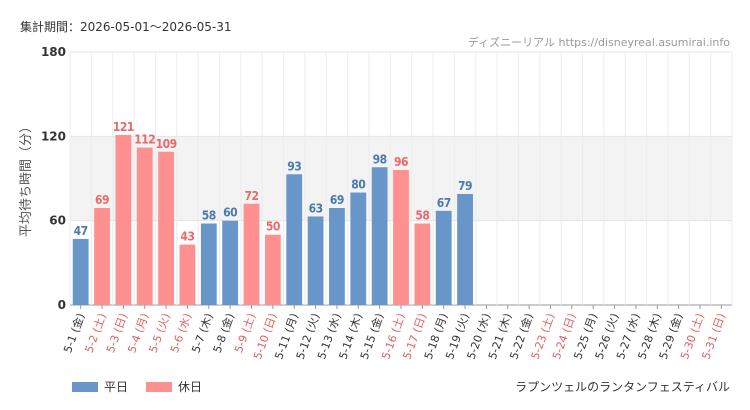 Image resolution: width=750 pixels, height=410 pixels. I want to click on legend-weekday: 平日, so click(100, 386).